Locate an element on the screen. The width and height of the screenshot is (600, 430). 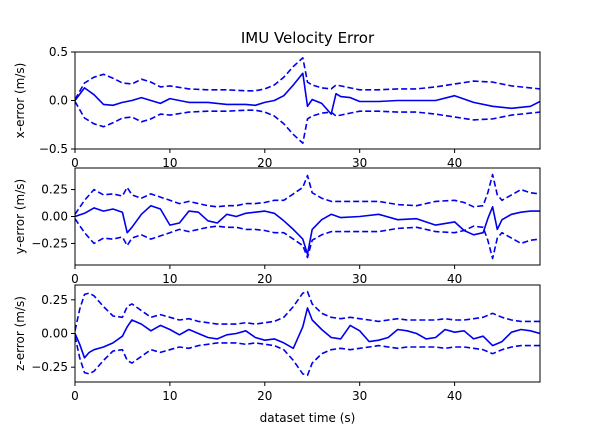
panel-1-series-upper-bound is located at coordinates (307, 78).